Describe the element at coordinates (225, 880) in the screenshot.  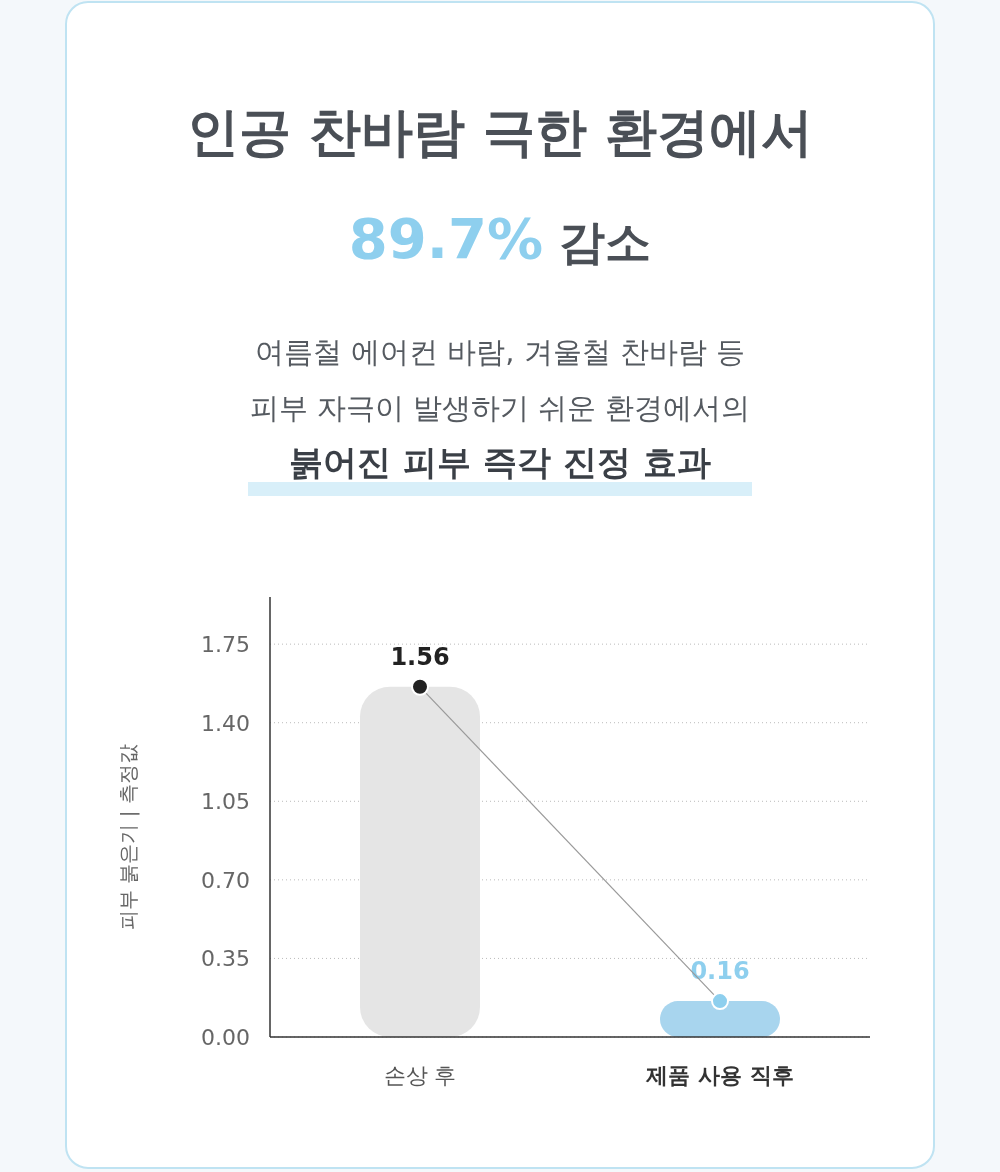
I see `y-tick-label: 0.70` at that location.